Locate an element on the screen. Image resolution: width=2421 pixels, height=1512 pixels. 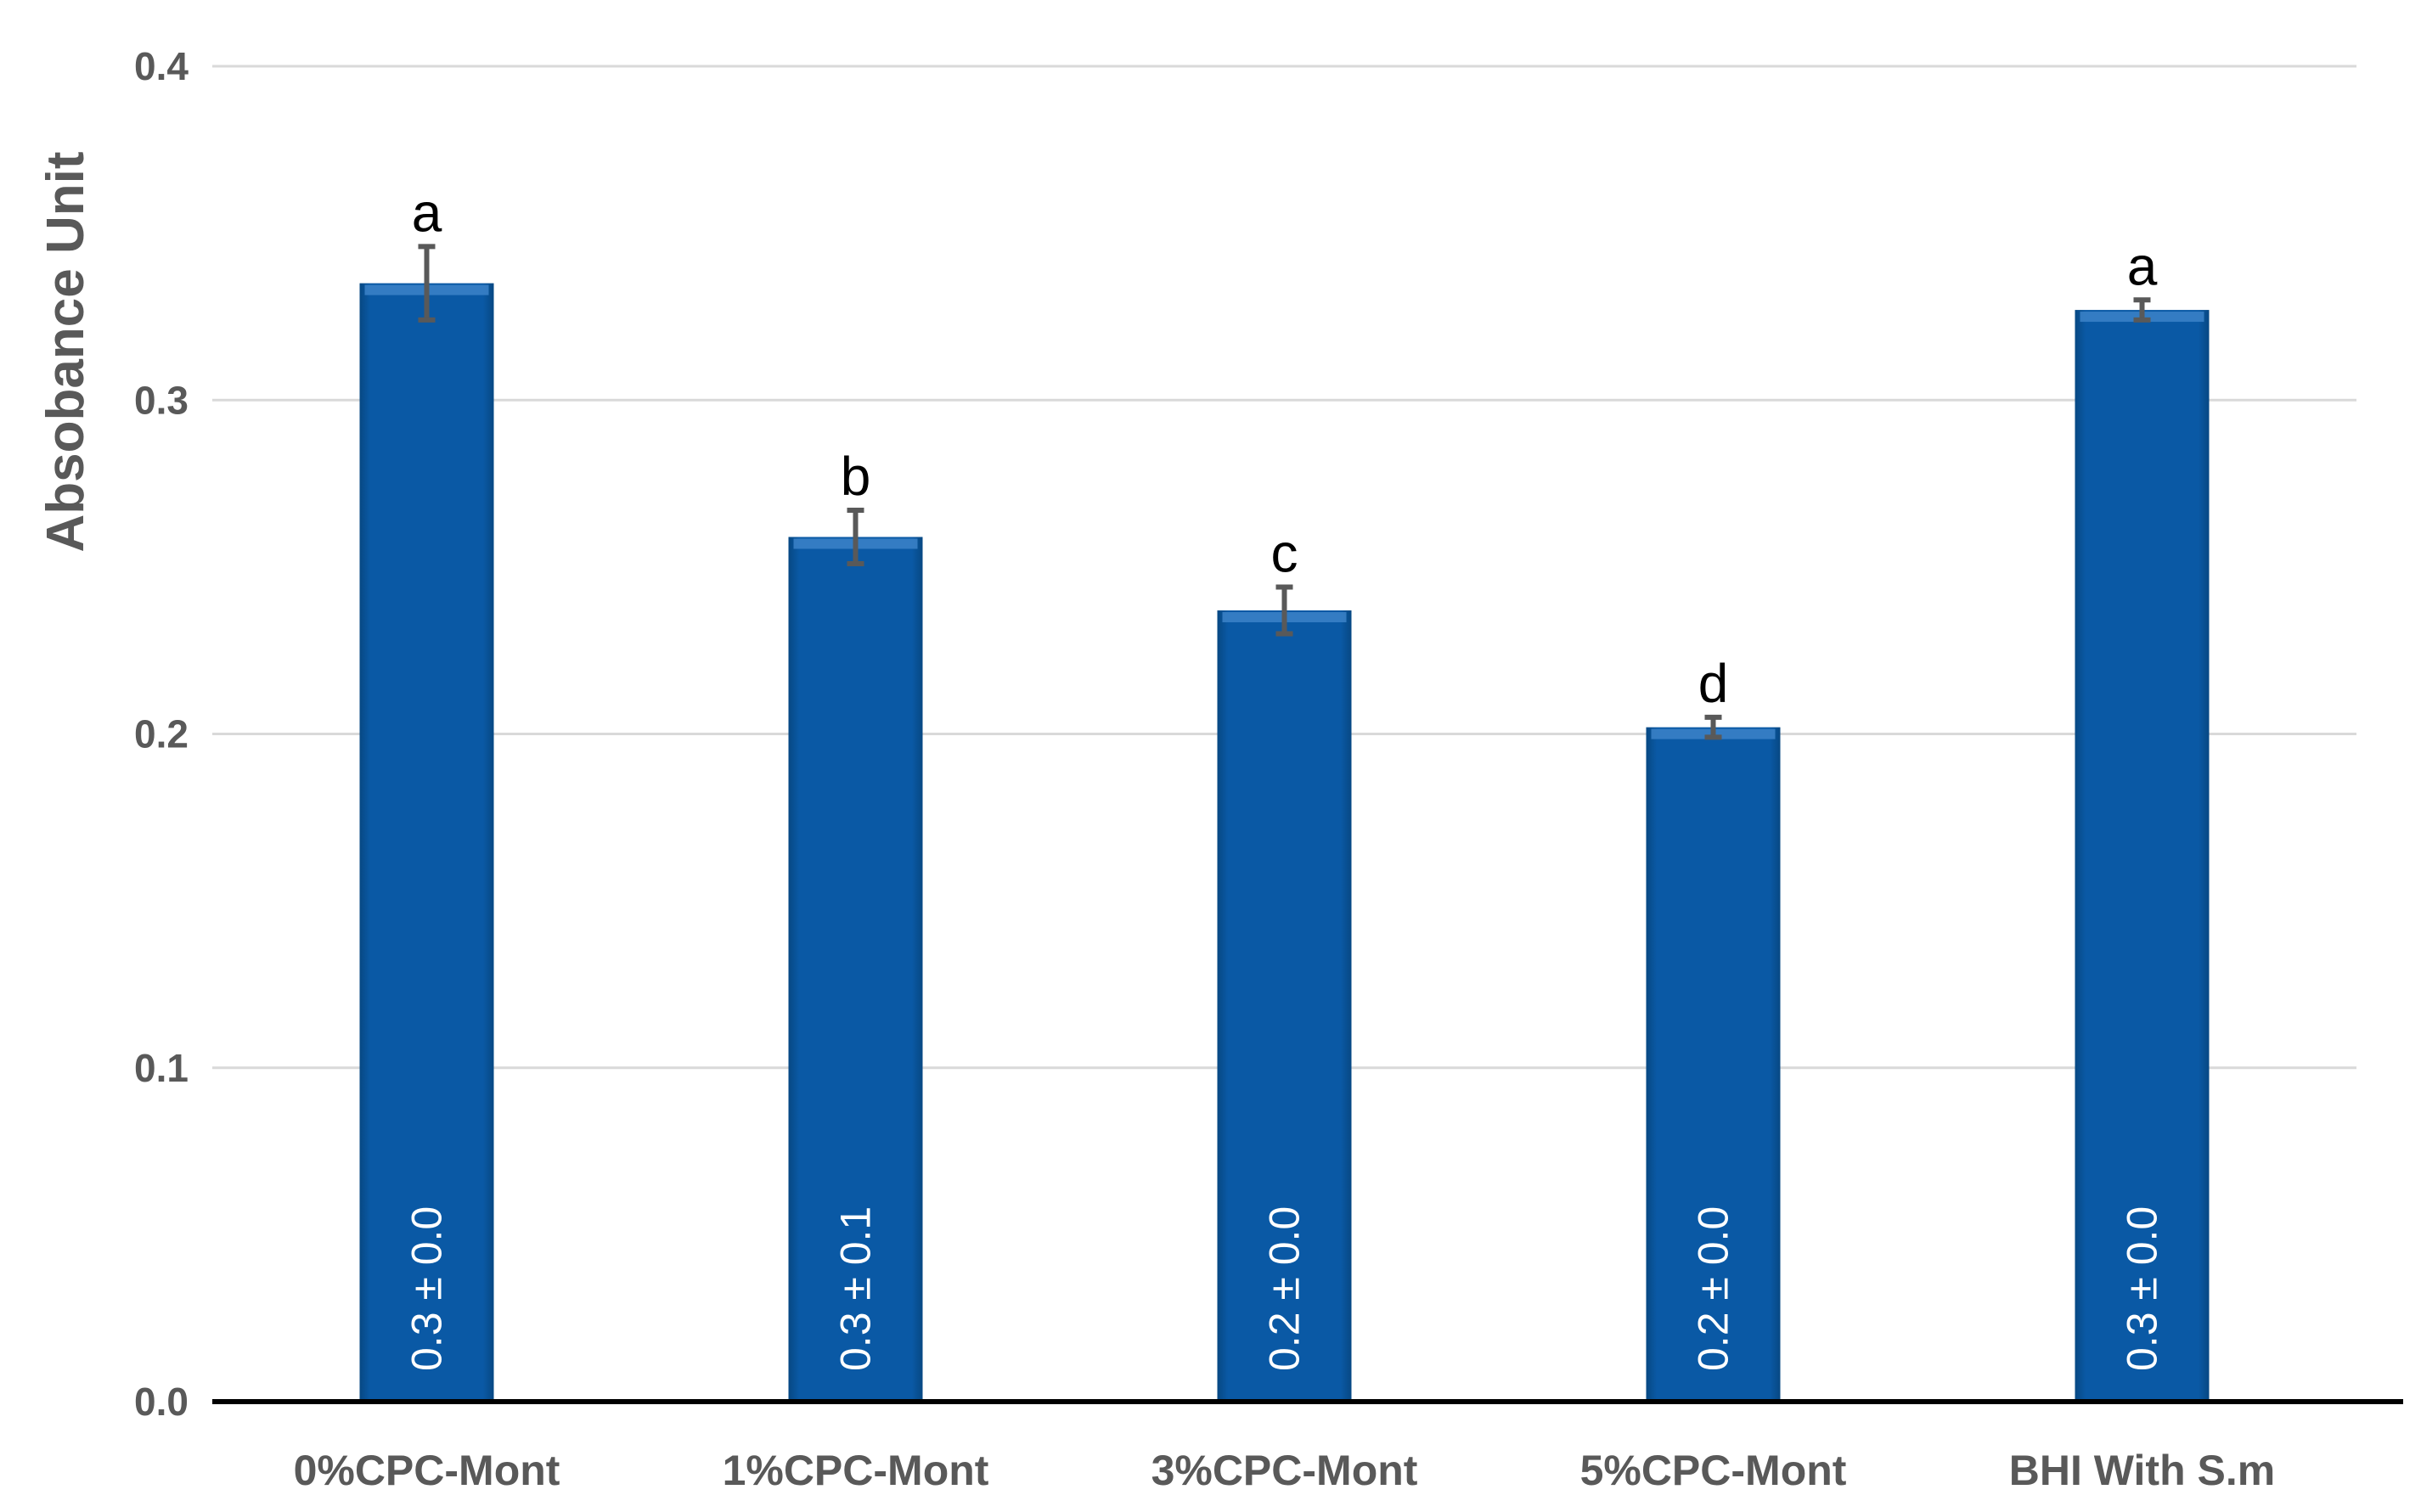
significance-letter: c is located at coordinates (1284, 552).